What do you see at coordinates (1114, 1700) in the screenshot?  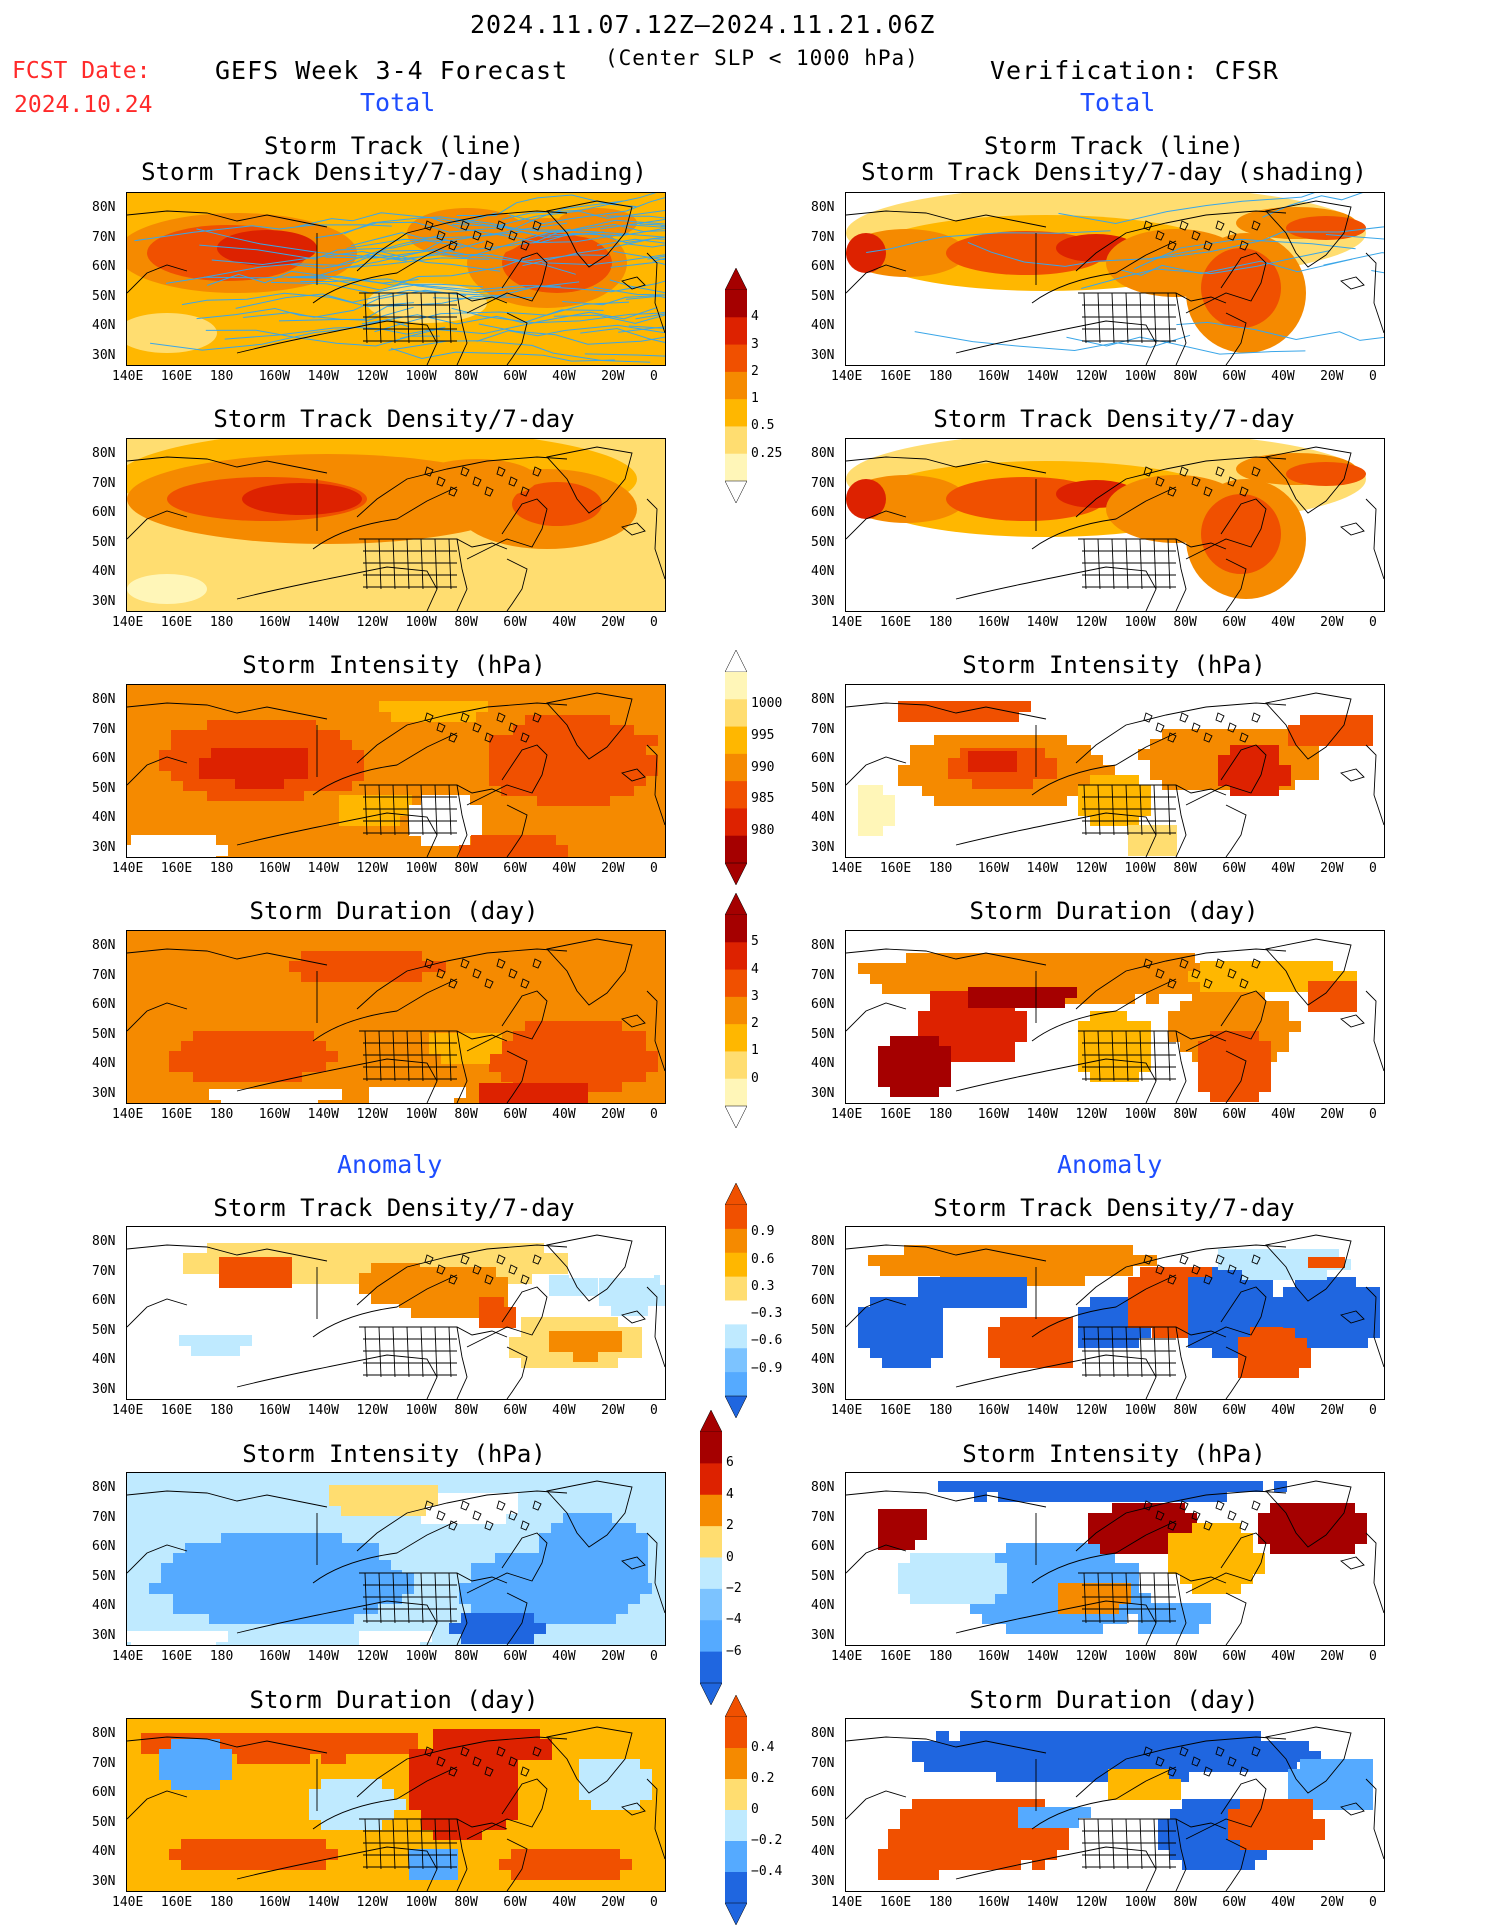 I see `panel-title-duration-anom-right: Storm Duration (day)` at bounding box center [1114, 1700].